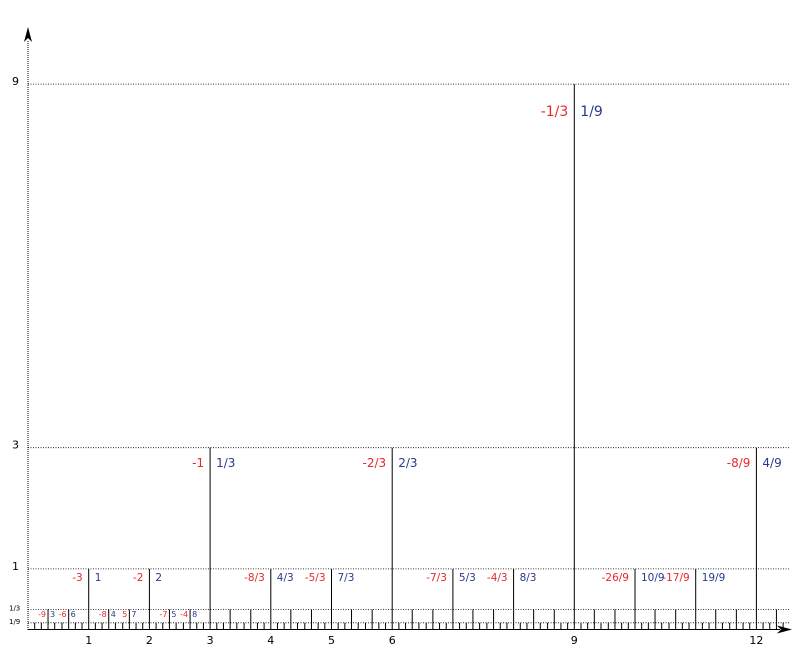 The image size is (812, 658). Describe the element at coordinates (73, 614) in the screenshot. I see `right-label: 6` at that location.